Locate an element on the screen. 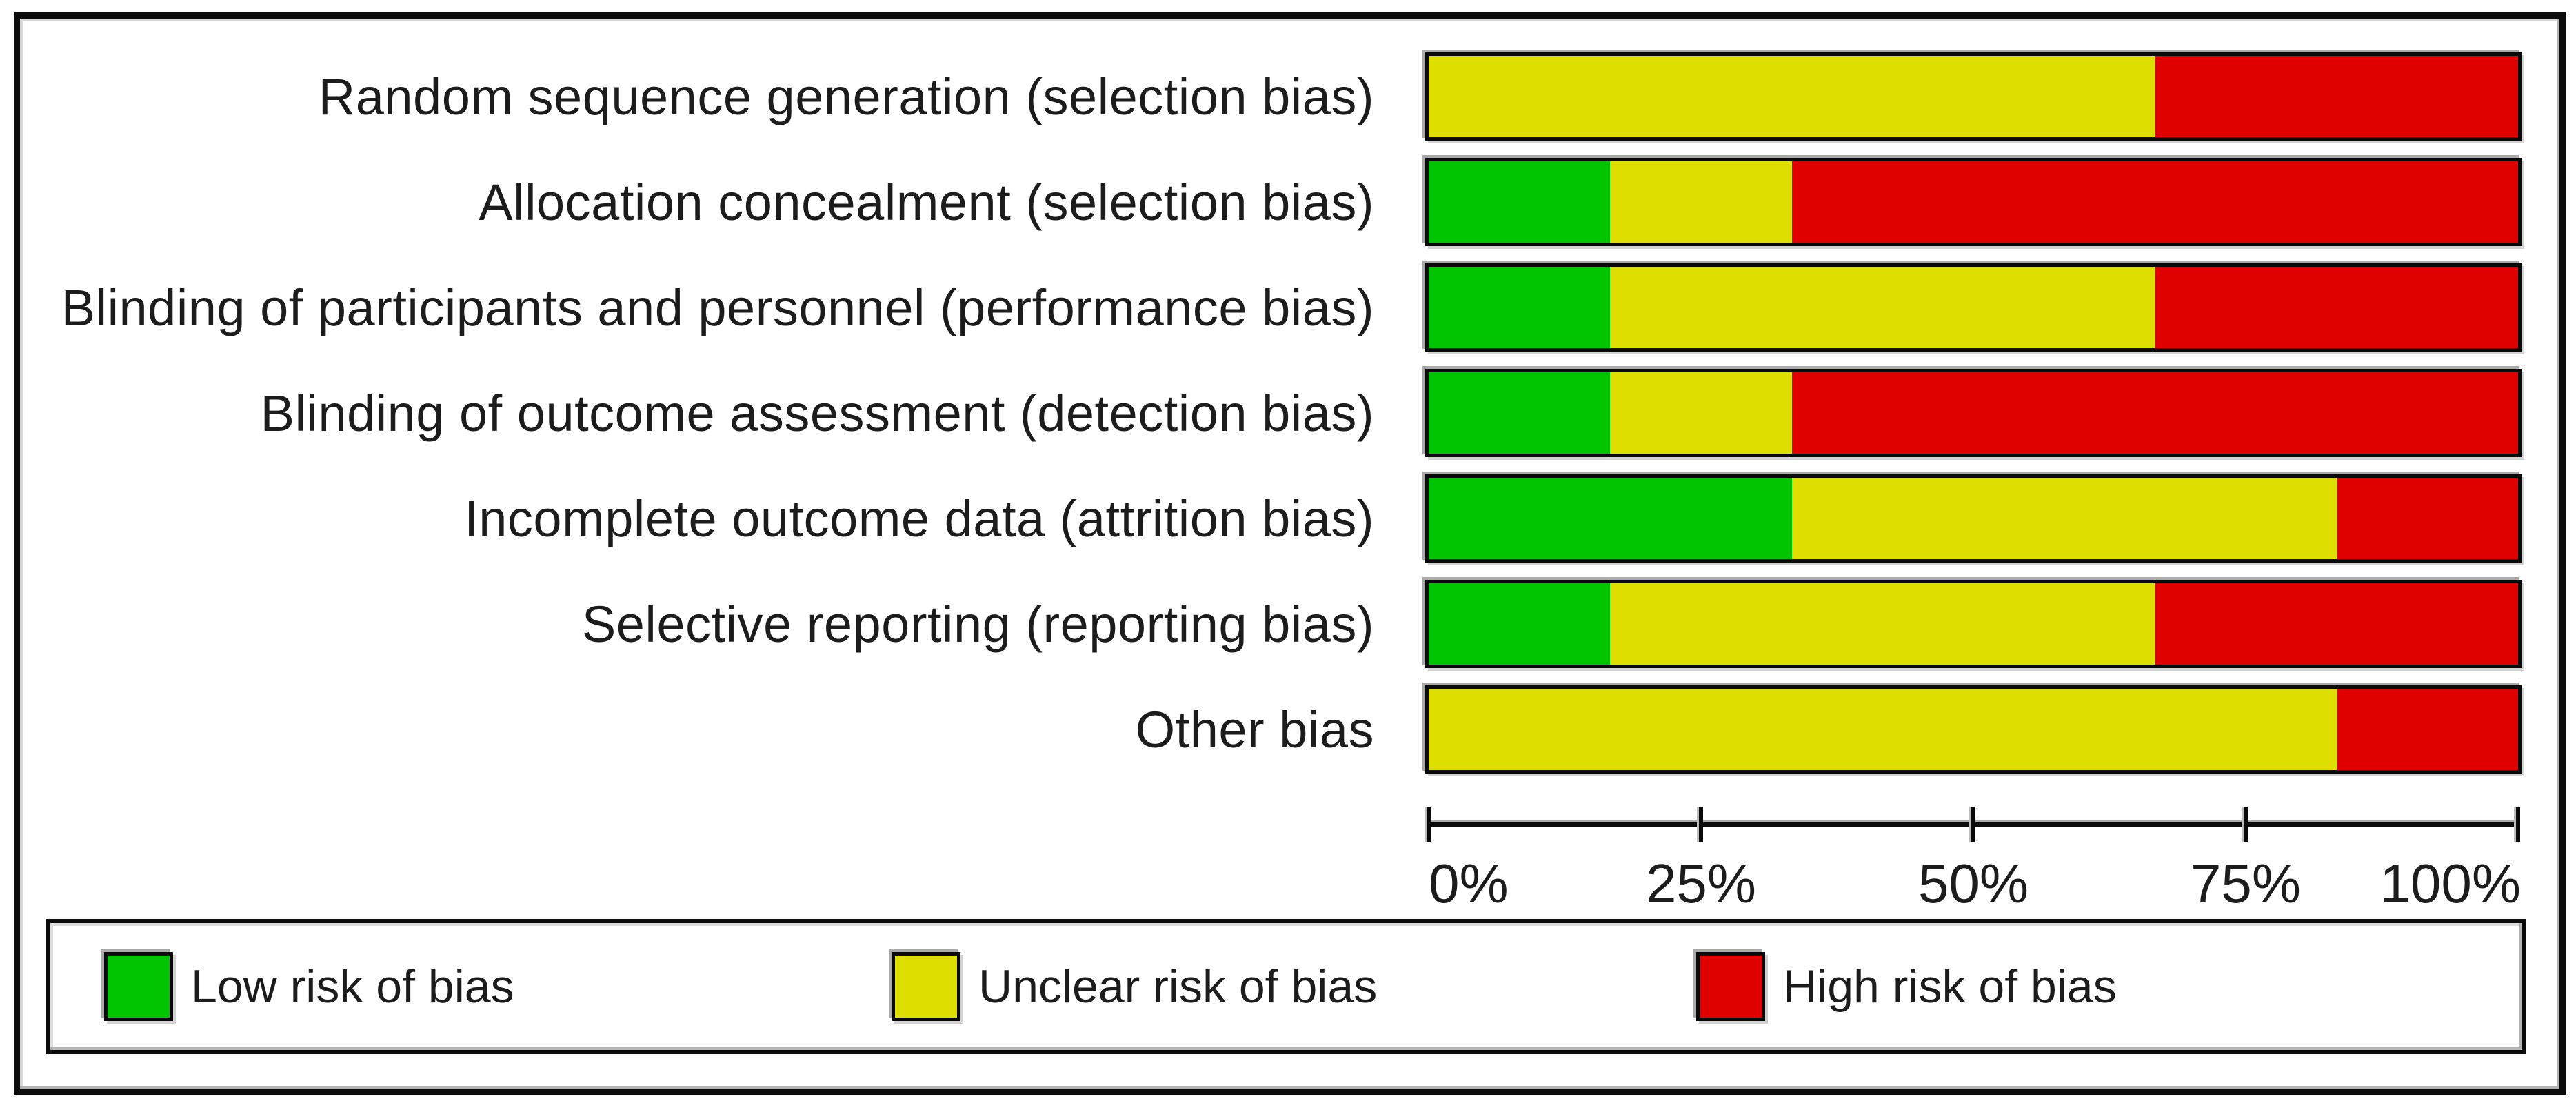 The image size is (2576, 1112). legend-label-unclear-risk-of-bias: Unclear risk of bias is located at coordinates (1178, 986).